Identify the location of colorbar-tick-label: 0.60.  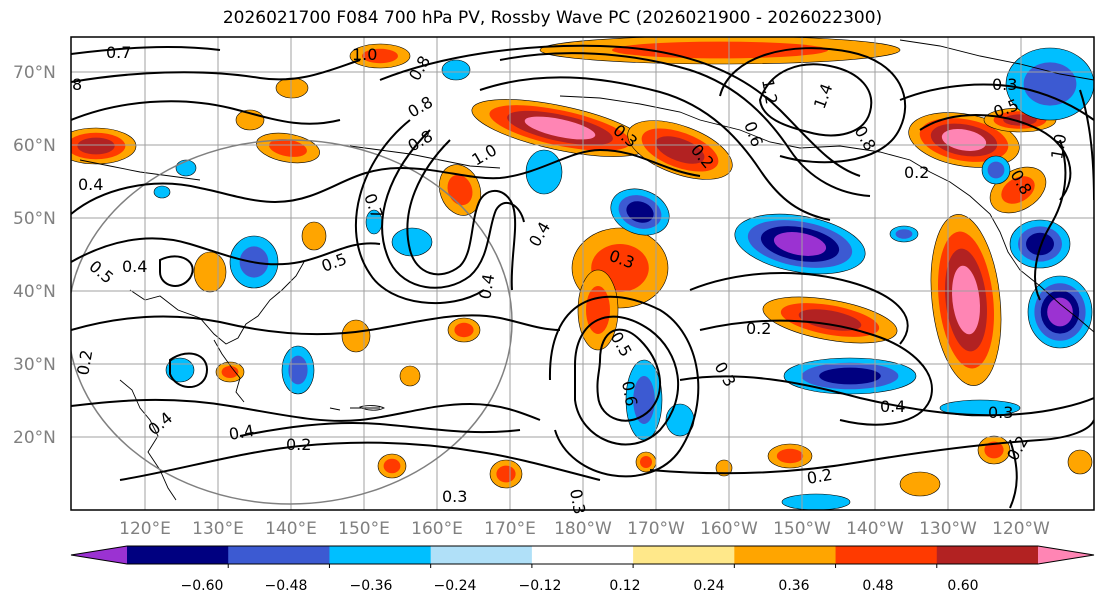
(962, 586).